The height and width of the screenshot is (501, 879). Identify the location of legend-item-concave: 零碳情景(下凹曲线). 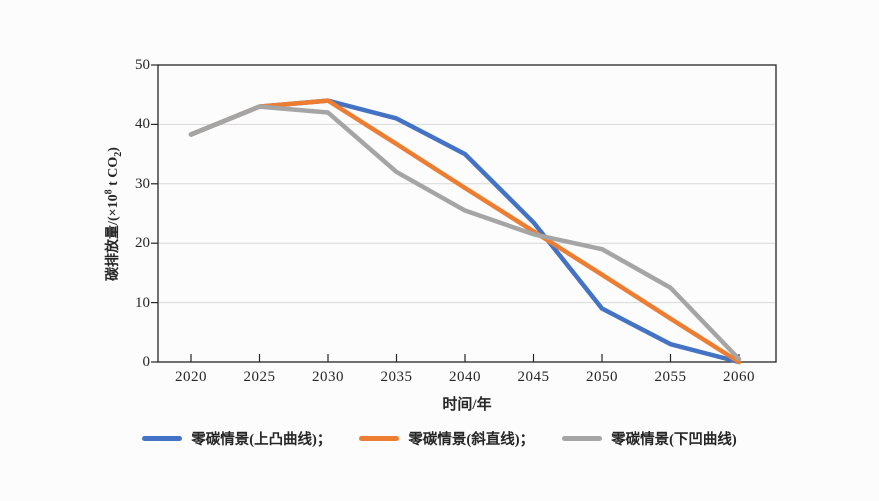
(649, 438).